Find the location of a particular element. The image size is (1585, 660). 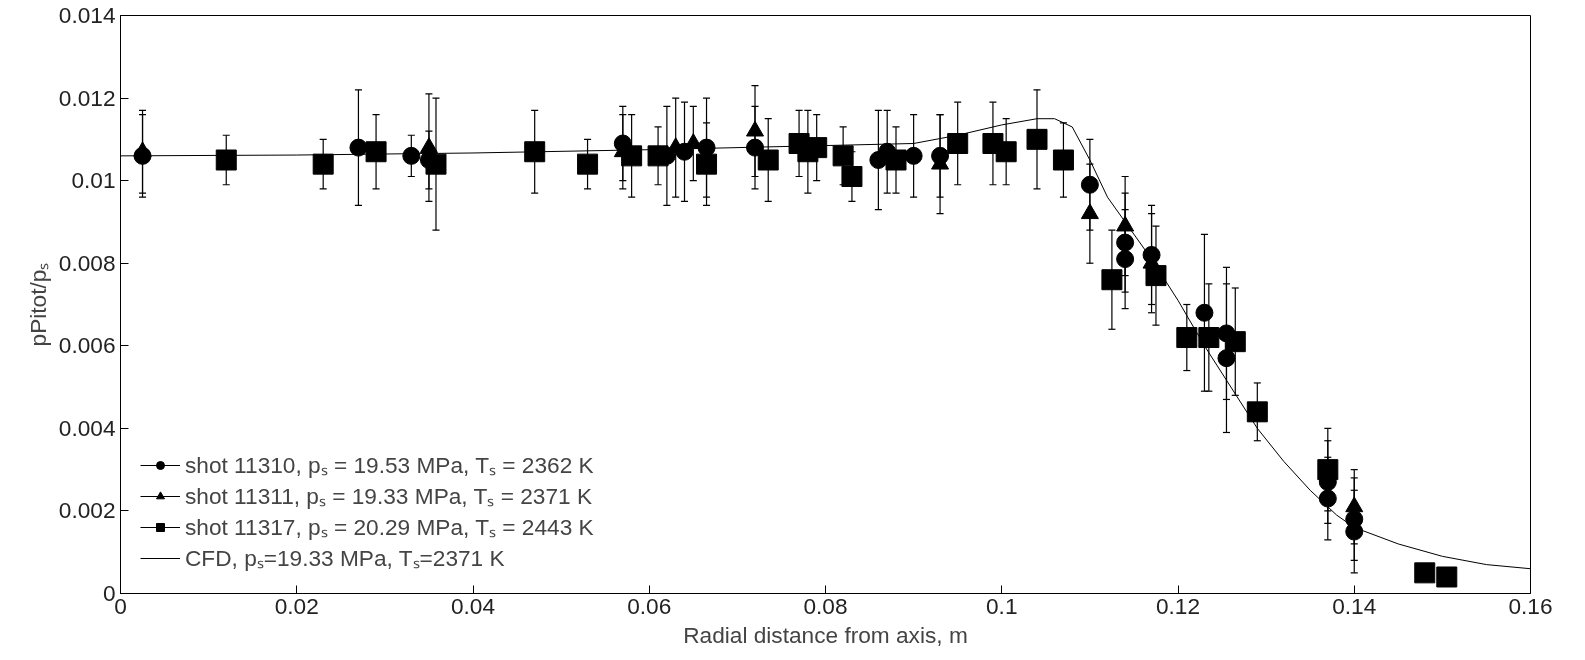

x-tick-label: 0.08 is located at coordinates (825, 605).